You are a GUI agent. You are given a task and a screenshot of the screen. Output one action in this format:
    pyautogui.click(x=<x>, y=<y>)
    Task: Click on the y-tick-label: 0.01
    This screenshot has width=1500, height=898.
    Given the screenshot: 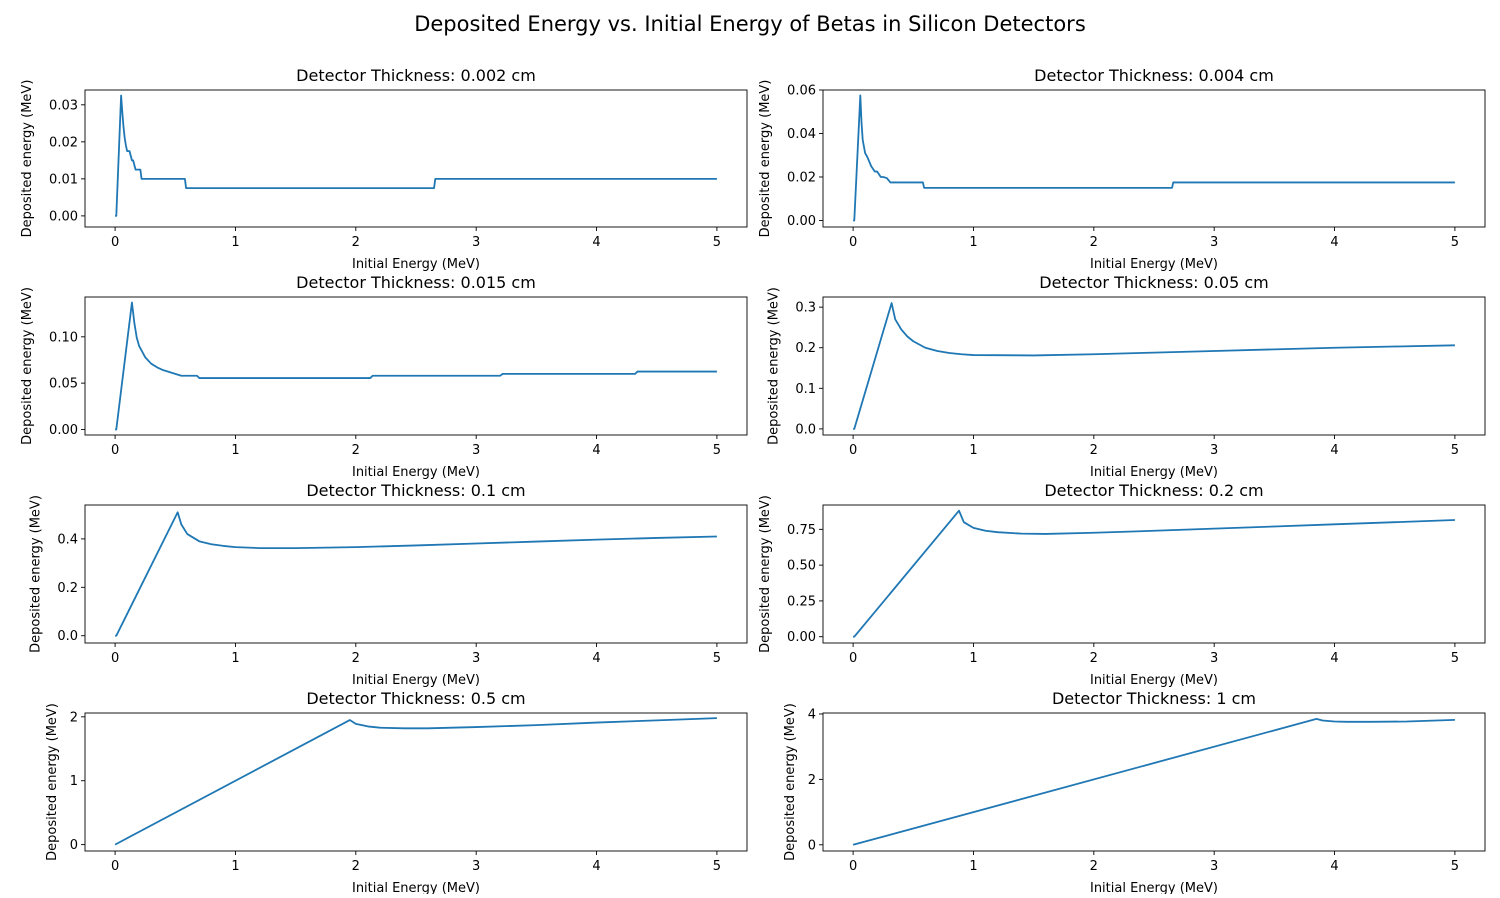 What is the action you would take?
    pyautogui.click(x=63, y=179)
    